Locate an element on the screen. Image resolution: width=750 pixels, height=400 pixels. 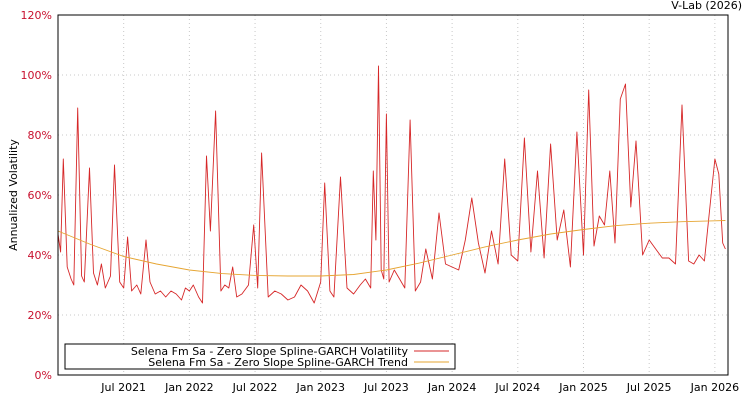
credit-label: V-Lab (2026) is located at coordinates (706, 6).